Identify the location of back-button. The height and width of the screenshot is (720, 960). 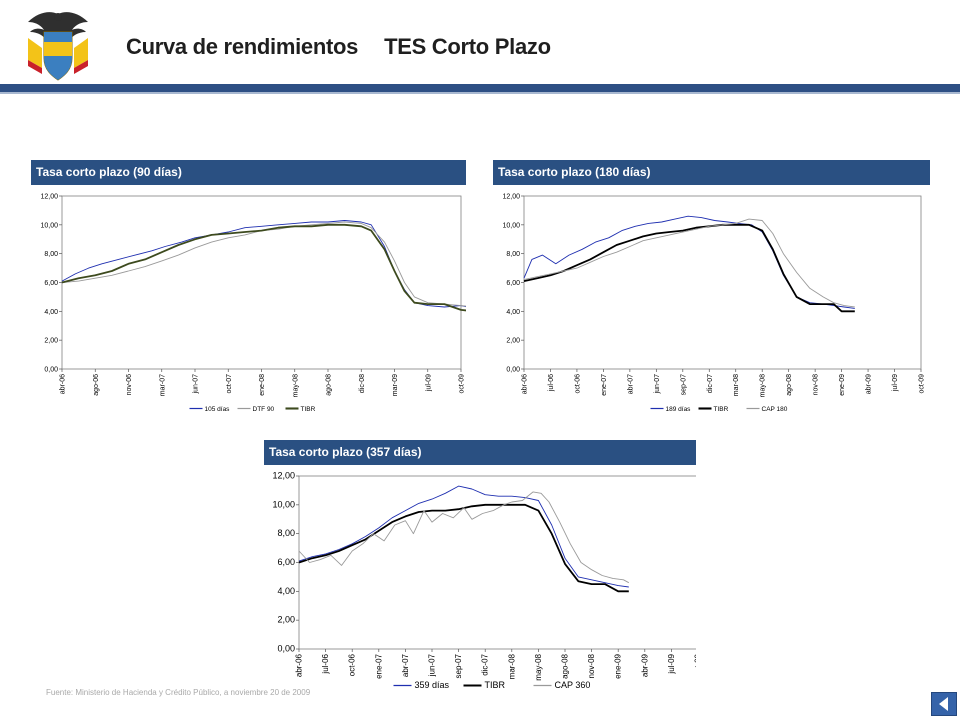
(944, 704).